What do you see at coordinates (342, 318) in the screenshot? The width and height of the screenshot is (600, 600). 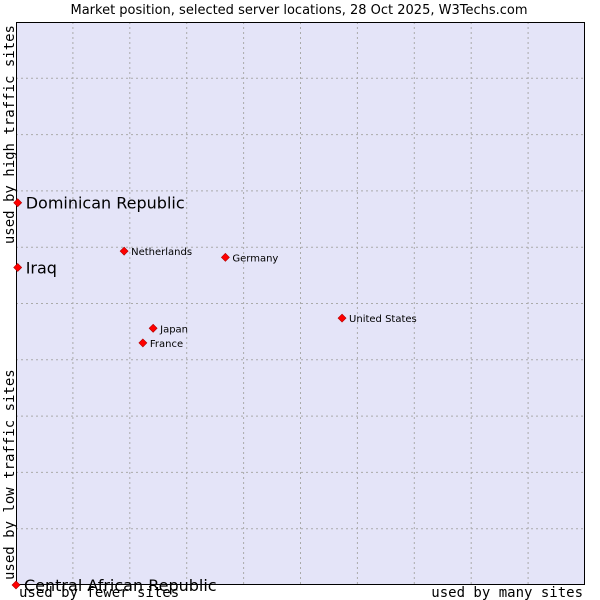 I see `data-point-united-states` at bounding box center [342, 318].